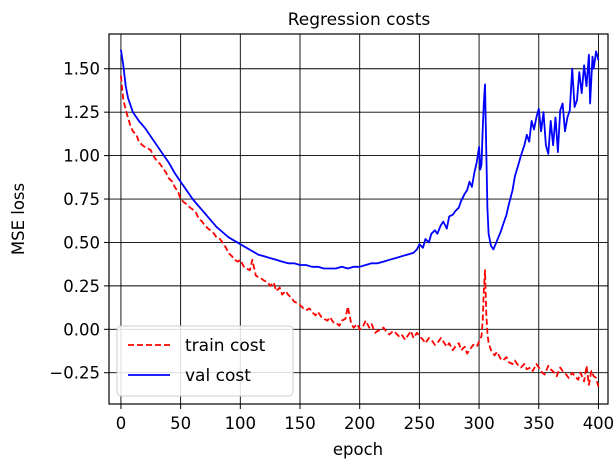  Describe the element at coordinates (74, 373) in the screenshot. I see `y-tick-label: −0.25` at that location.